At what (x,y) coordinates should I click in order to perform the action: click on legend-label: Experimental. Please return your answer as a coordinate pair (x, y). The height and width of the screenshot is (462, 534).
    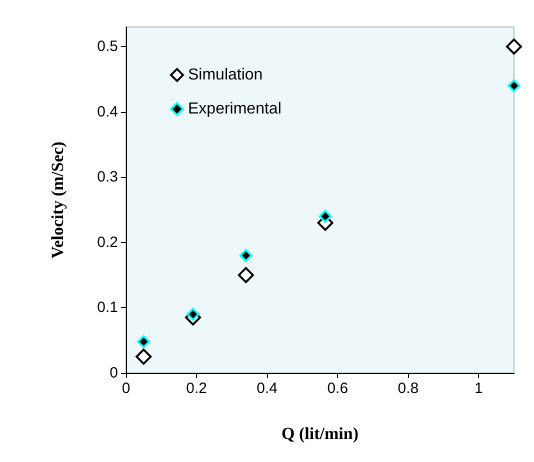
    Looking at the image, I should click on (235, 109).